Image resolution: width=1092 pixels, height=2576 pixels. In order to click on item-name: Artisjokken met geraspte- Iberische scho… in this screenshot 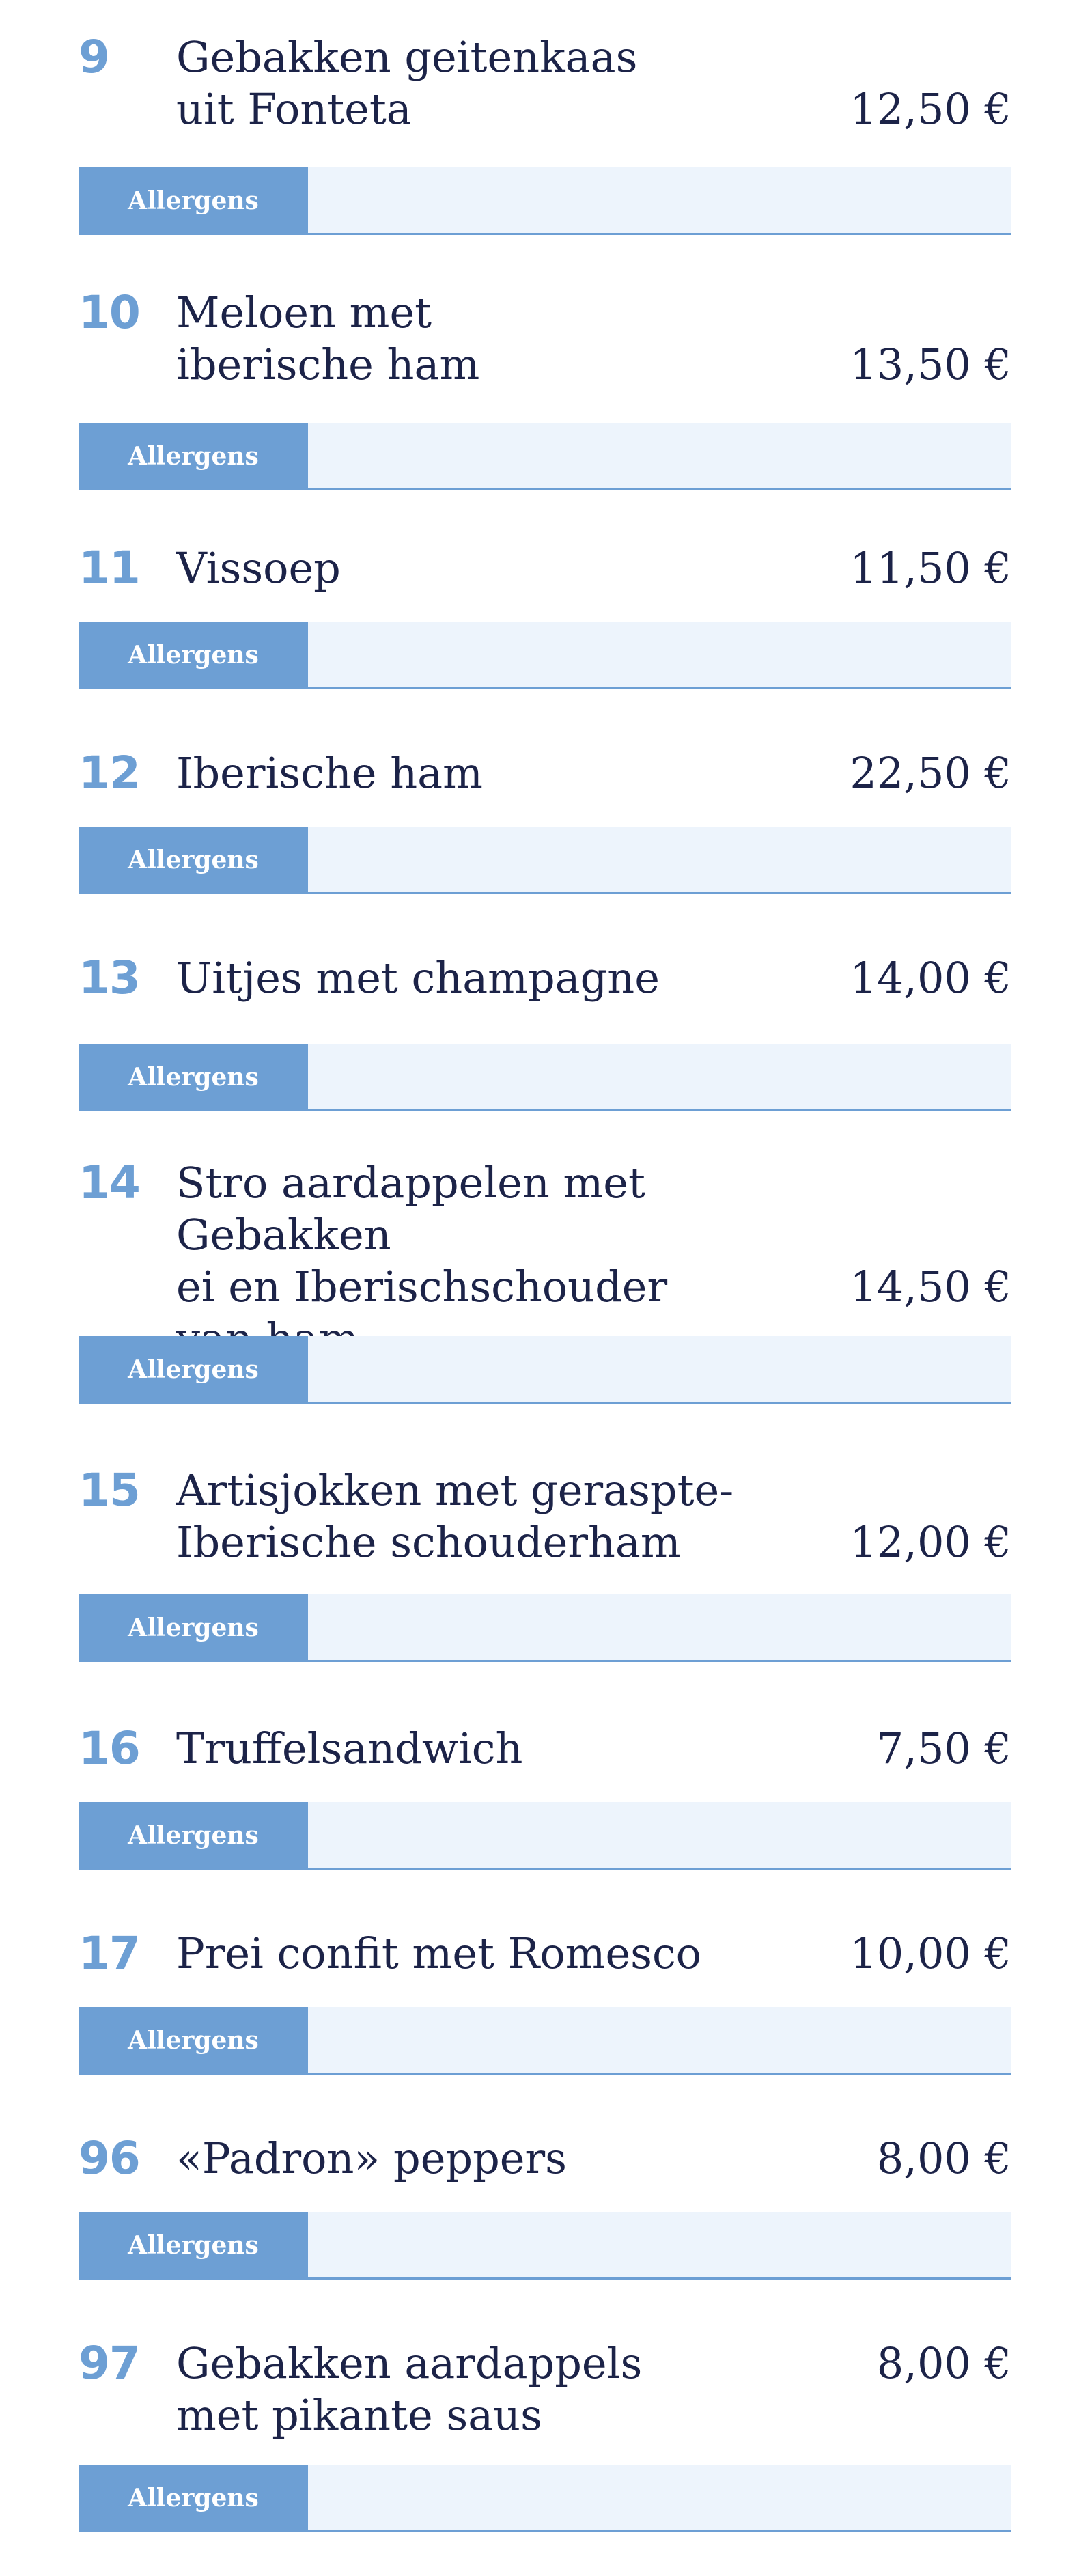, I will do `click(455, 1516)`.